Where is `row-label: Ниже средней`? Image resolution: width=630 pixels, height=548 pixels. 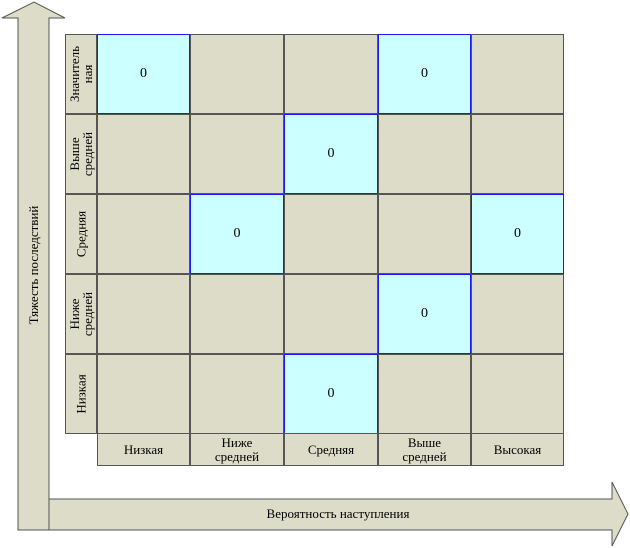
row-label: Ниже средней is located at coordinates (81, 314).